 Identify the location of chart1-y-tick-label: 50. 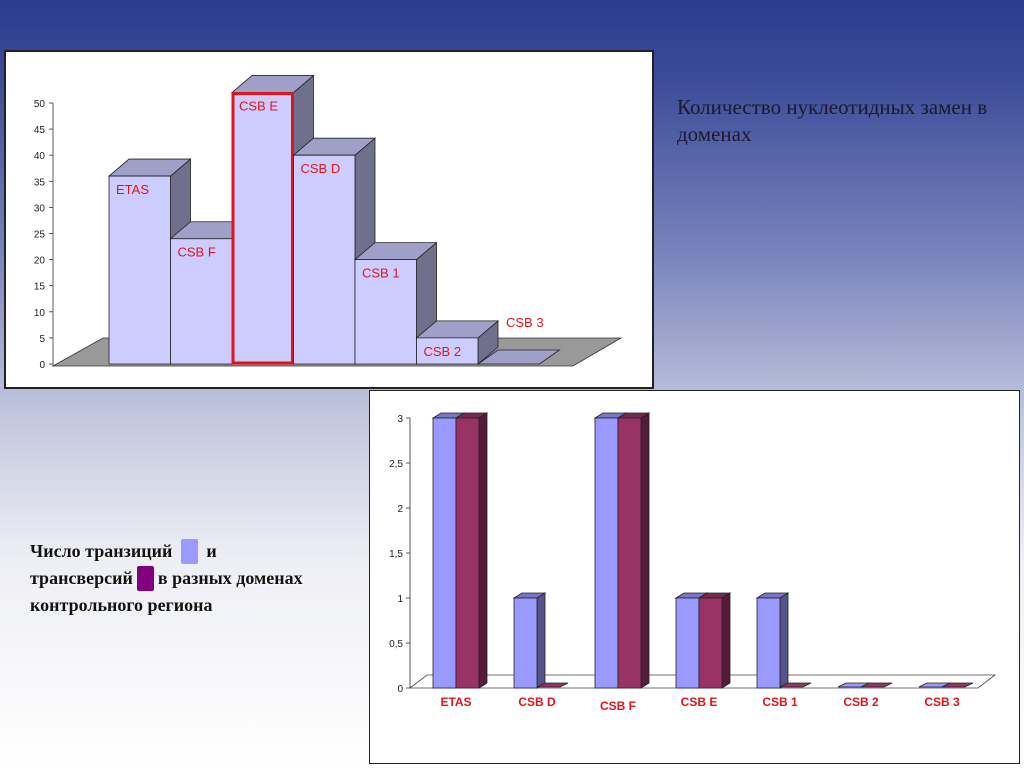
(40, 104).